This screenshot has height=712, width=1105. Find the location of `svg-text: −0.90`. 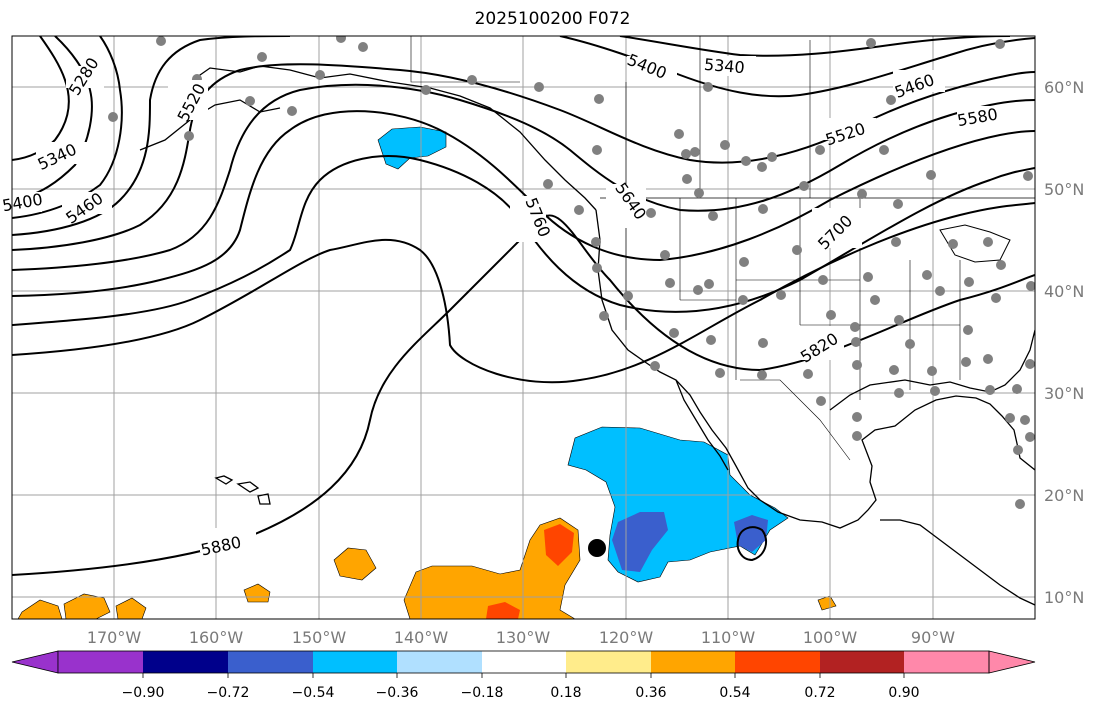

svg-text: −0.90 is located at coordinates (143, 693).